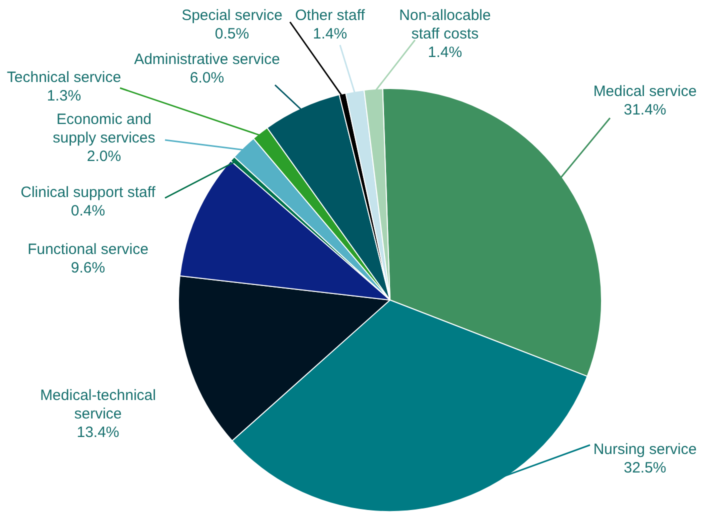  What do you see at coordinates (64, 96) in the screenshot?
I see `data-label: 1.3%` at bounding box center [64, 96].